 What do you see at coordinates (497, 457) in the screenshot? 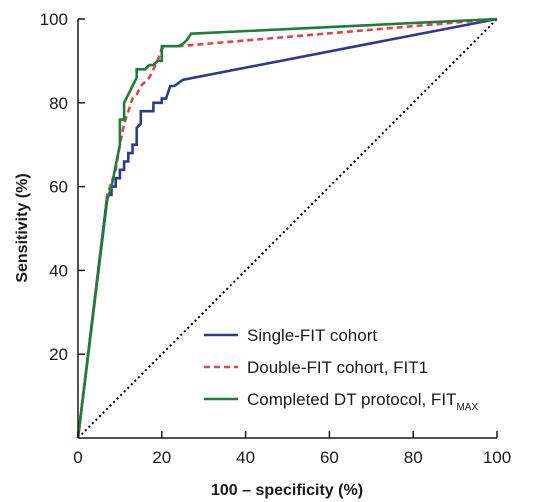
I see `x-tick-label: 100` at bounding box center [497, 457].